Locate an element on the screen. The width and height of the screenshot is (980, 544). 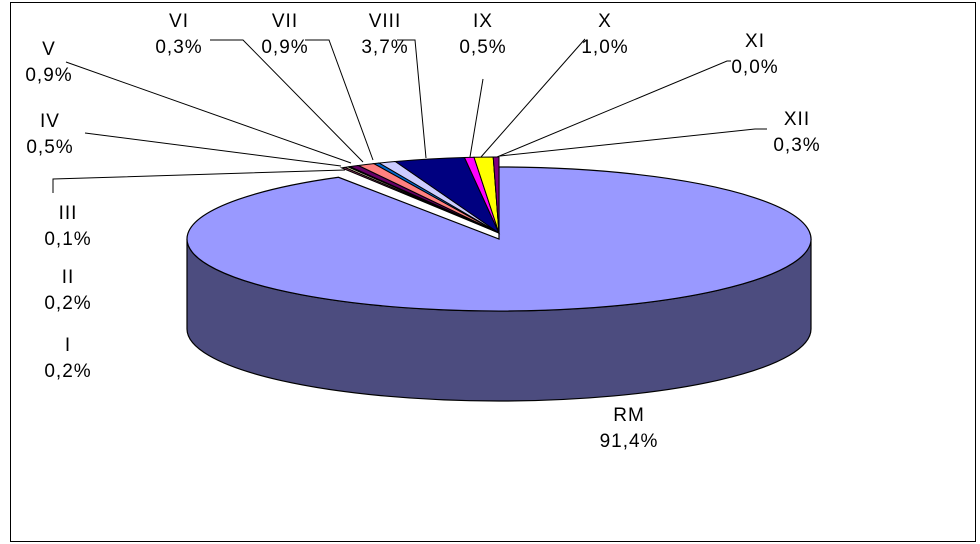
slice-name-i: I is located at coordinates (68, 345).